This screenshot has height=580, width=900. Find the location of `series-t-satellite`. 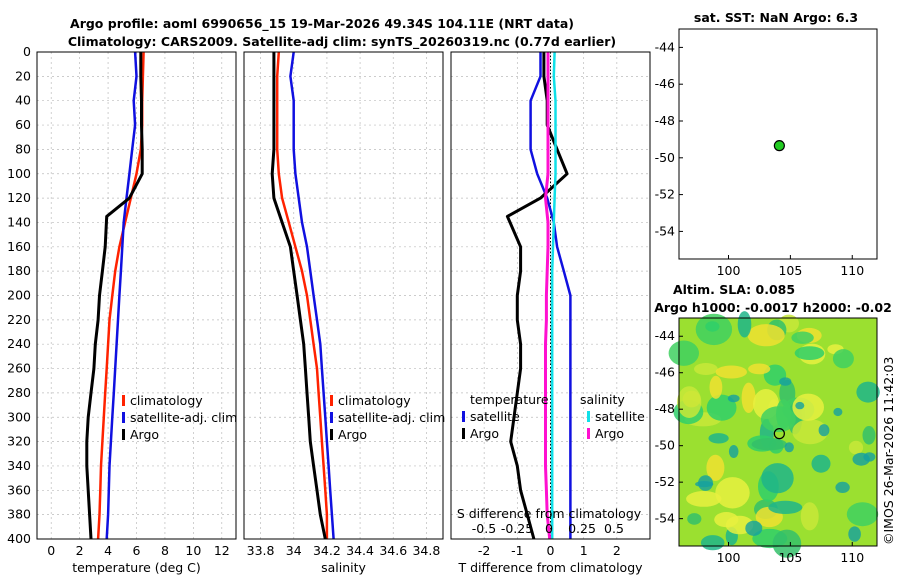

series-t-satellite is located at coordinates (550, 295).